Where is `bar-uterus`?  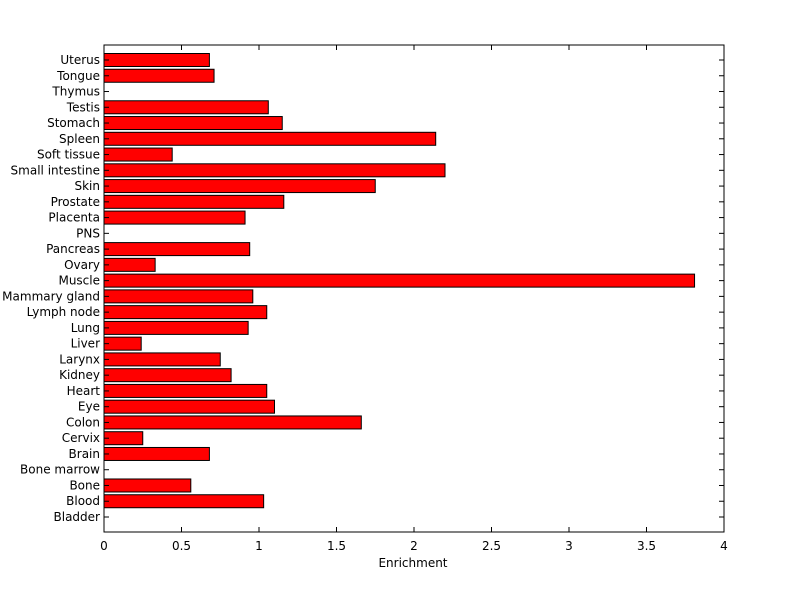
bar-uterus is located at coordinates (156, 60).